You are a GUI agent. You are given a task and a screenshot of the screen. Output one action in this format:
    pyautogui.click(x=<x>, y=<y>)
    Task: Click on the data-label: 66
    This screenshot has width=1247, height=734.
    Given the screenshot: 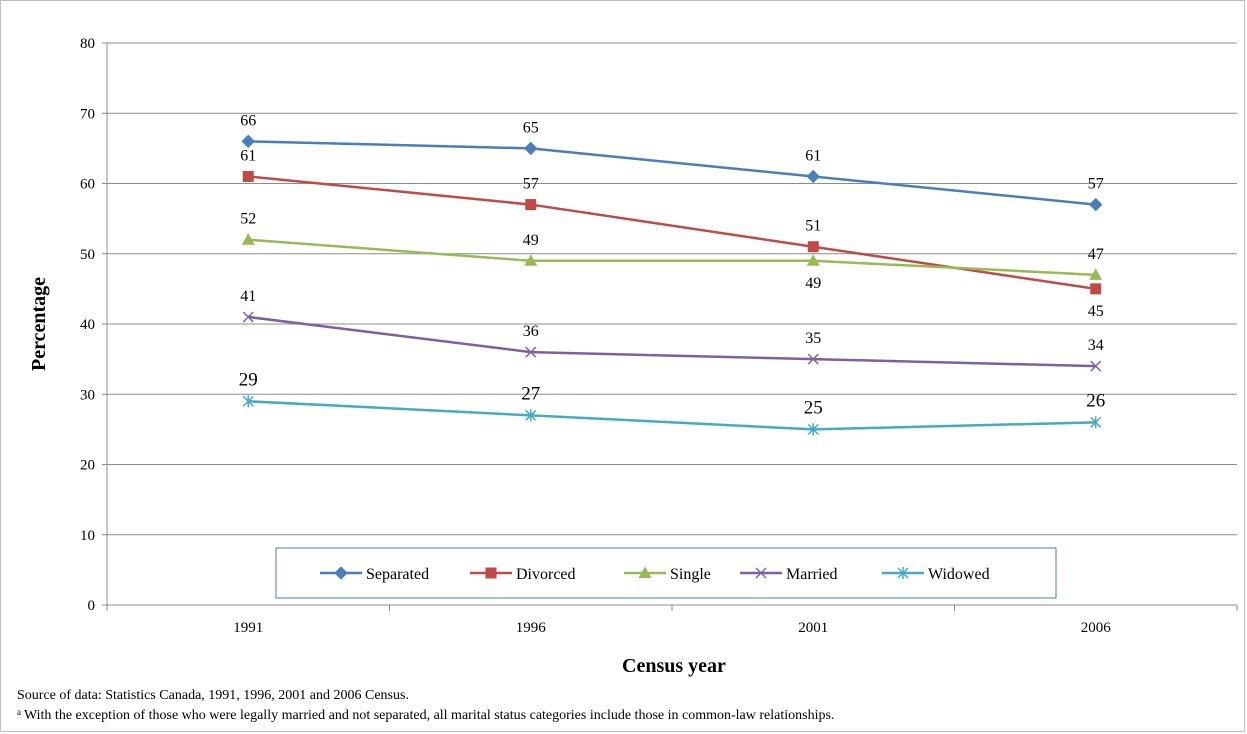 What is the action you would take?
    pyautogui.click(x=248, y=120)
    